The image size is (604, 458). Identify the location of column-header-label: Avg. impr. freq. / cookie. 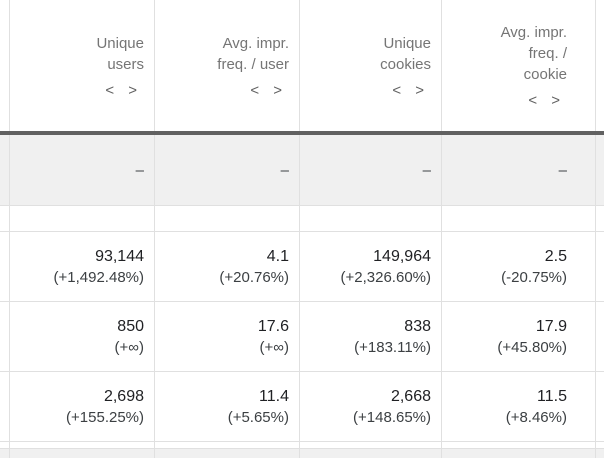
(533, 53).